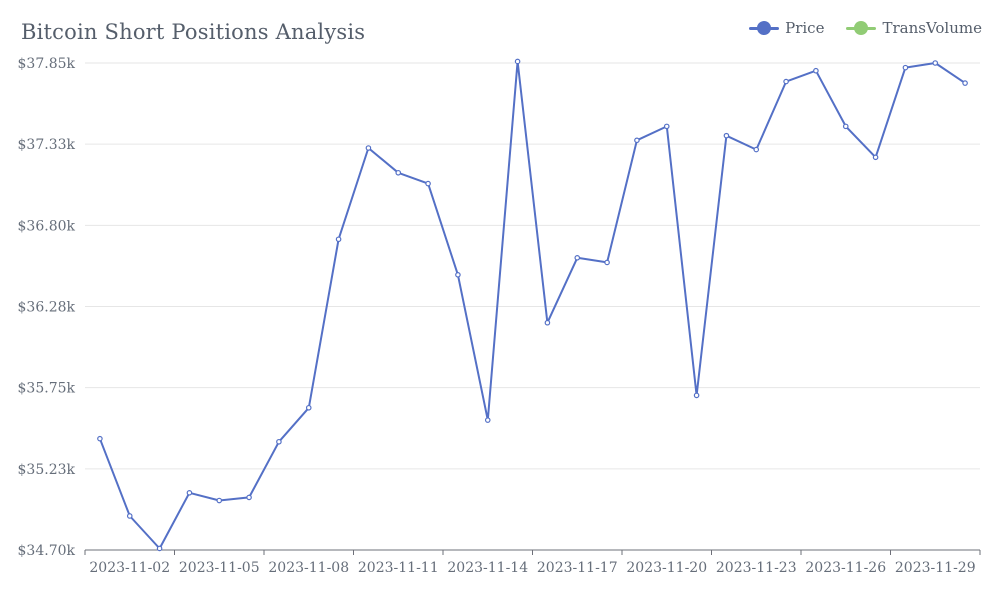 Image resolution: width=1000 pixels, height=600 pixels. Describe the element at coordinates (47, 389) in the screenshot. I see `y-tick-label: $35.75k` at that location.